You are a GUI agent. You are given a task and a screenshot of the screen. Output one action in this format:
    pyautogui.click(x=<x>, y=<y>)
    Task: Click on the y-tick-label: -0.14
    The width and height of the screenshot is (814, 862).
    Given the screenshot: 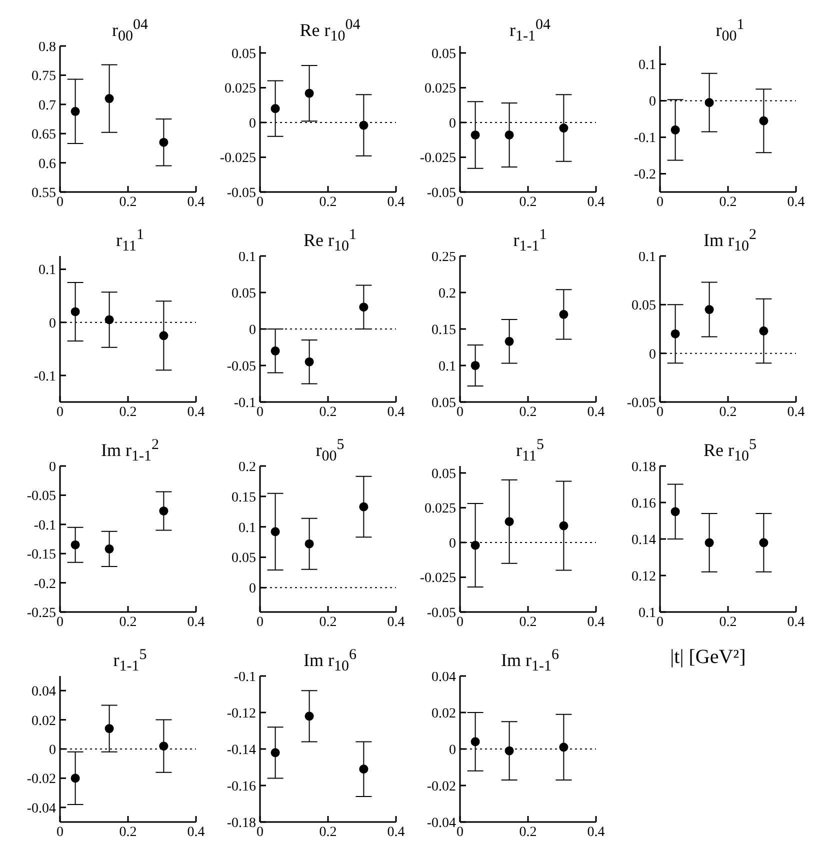 What is the action you would take?
    pyautogui.click(x=241, y=750)
    